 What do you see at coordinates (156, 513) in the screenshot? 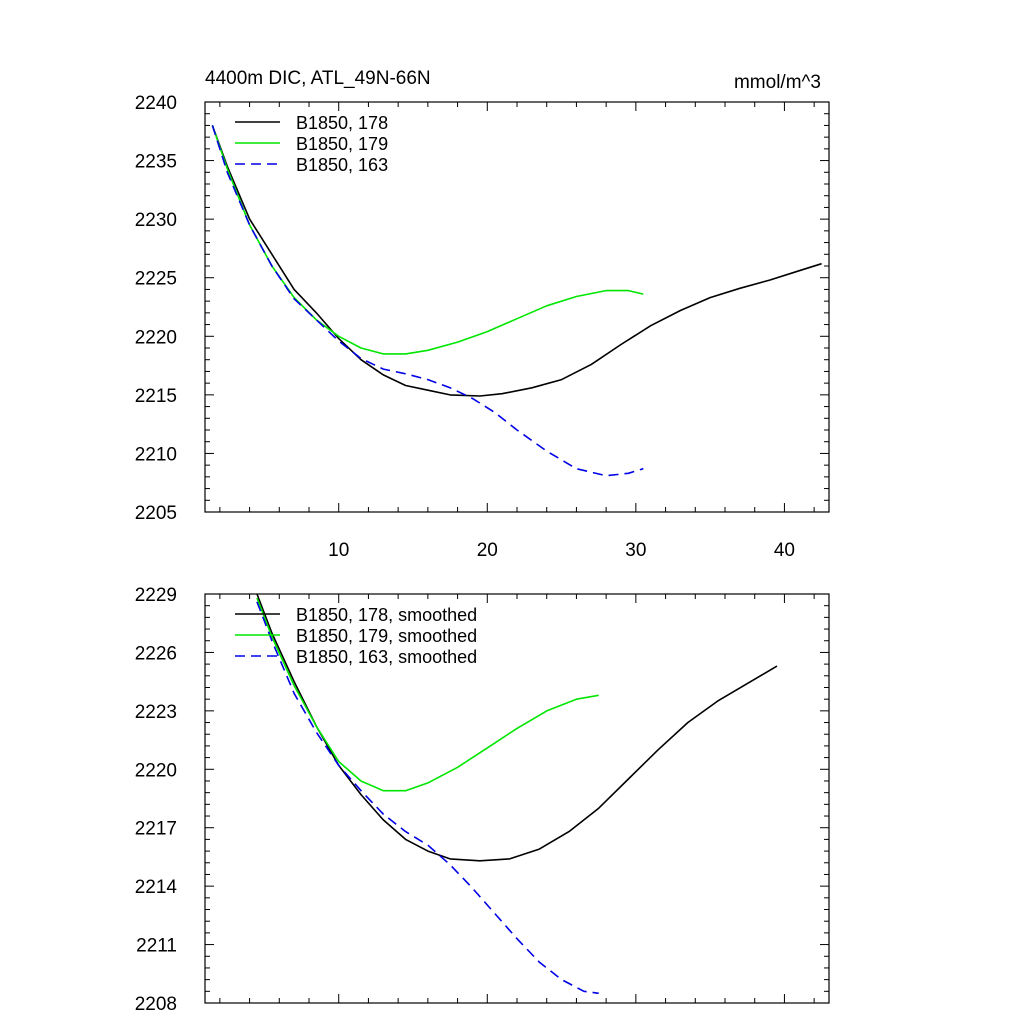
I see `y-tick-label: 2205` at bounding box center [156, 513].